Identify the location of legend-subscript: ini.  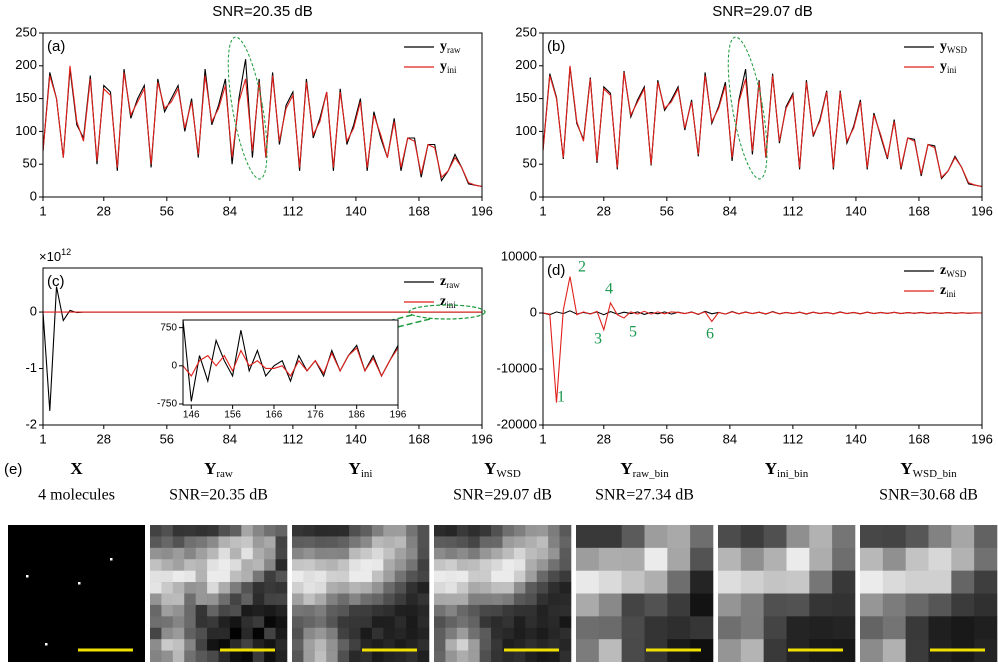
(951, 294).